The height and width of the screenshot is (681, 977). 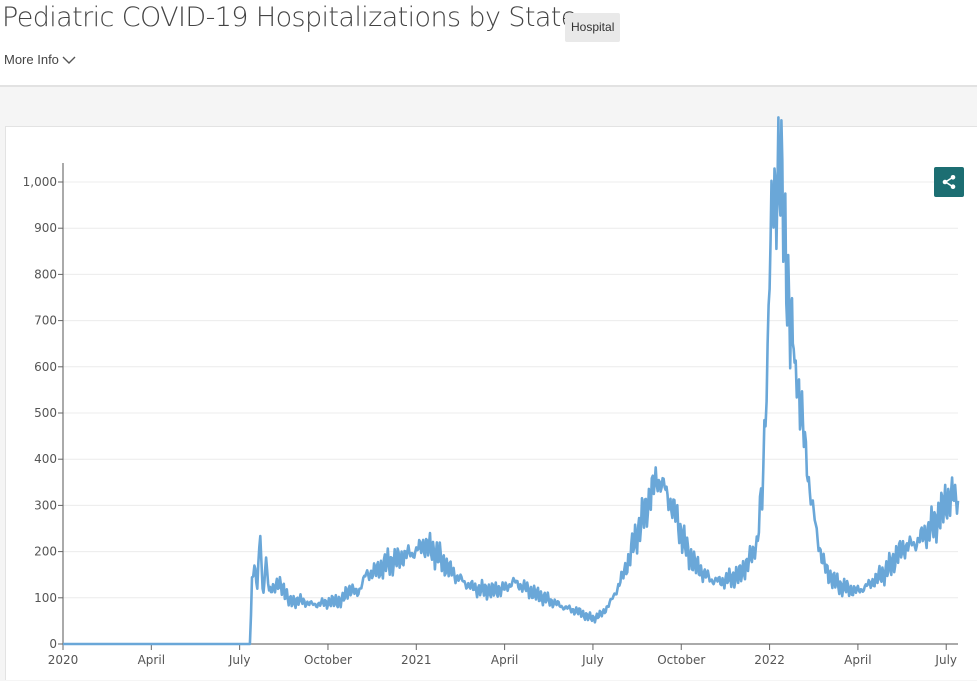 I want to click on y-tick-label: 1,000, so click(x=40, y=182).